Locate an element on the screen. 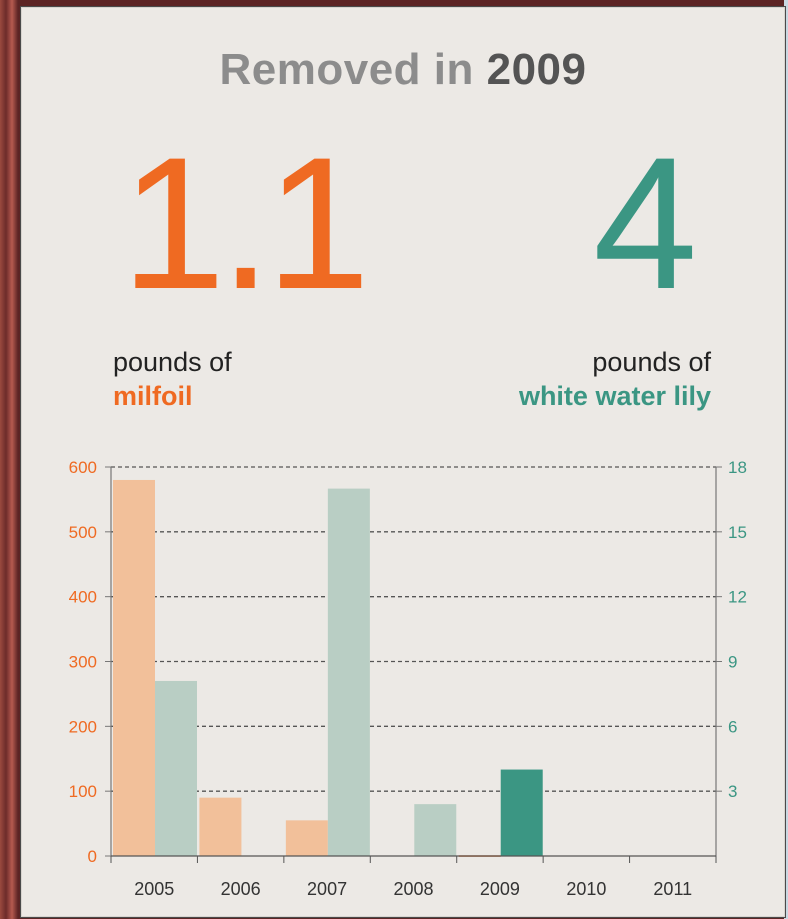  x-tick-label: 2006 is located at coordinates (241, 889).